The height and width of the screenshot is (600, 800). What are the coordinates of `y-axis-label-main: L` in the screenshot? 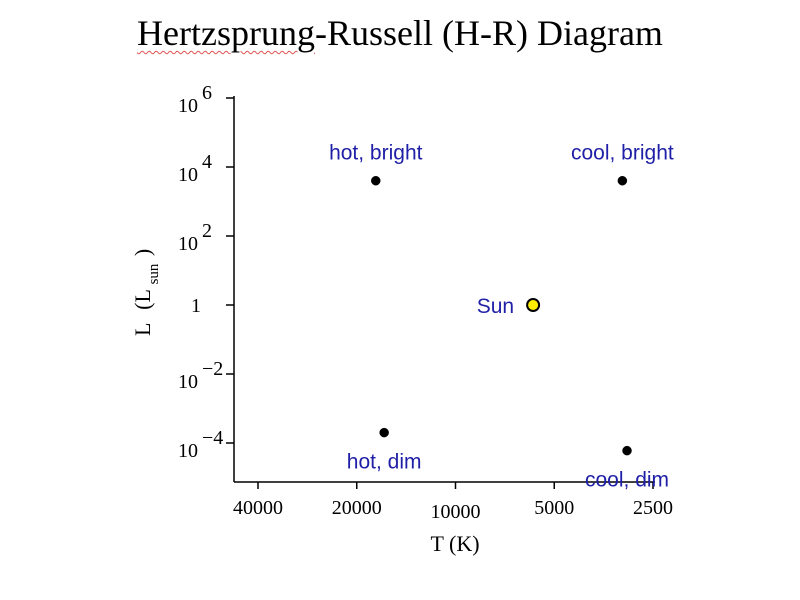 It's located at (142, 329).